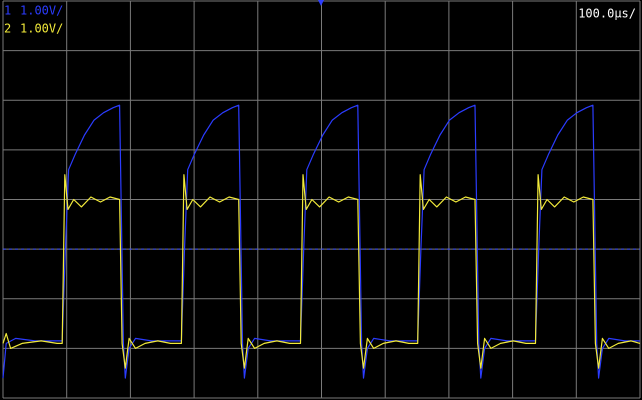 This screenshot has width=642, height=400. I want to click on channel-2-scale: 1.00V/, so click(41, 29).